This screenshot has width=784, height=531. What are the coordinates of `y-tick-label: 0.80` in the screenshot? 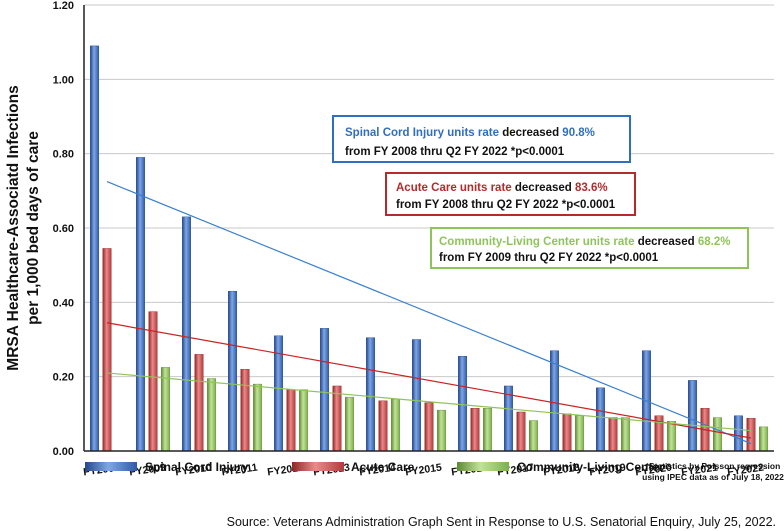 It's located at (63, 155).